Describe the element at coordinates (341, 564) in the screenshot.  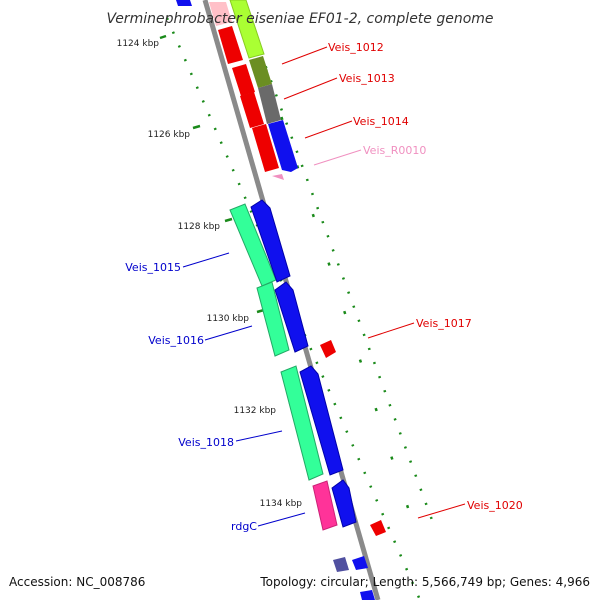
I see `gene-purple` at that location.